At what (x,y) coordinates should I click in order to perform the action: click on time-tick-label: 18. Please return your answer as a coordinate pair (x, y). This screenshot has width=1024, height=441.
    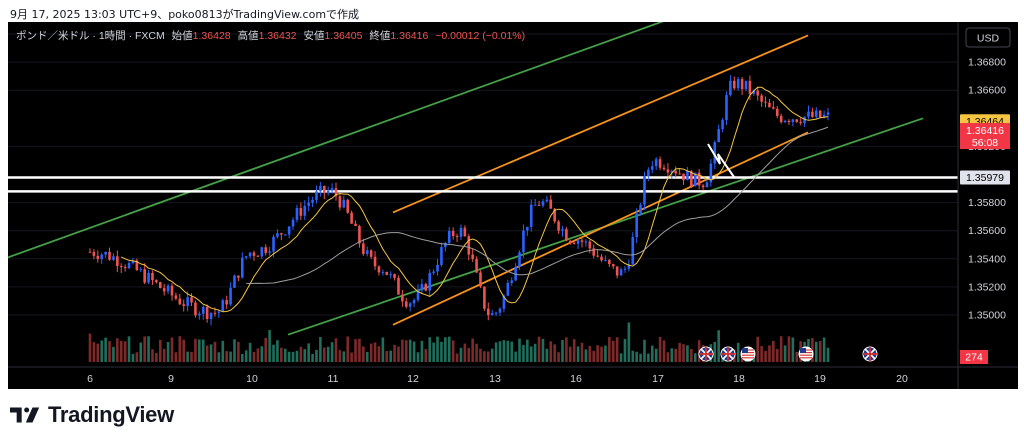
    Looking at the image, I should click on (739, 379).